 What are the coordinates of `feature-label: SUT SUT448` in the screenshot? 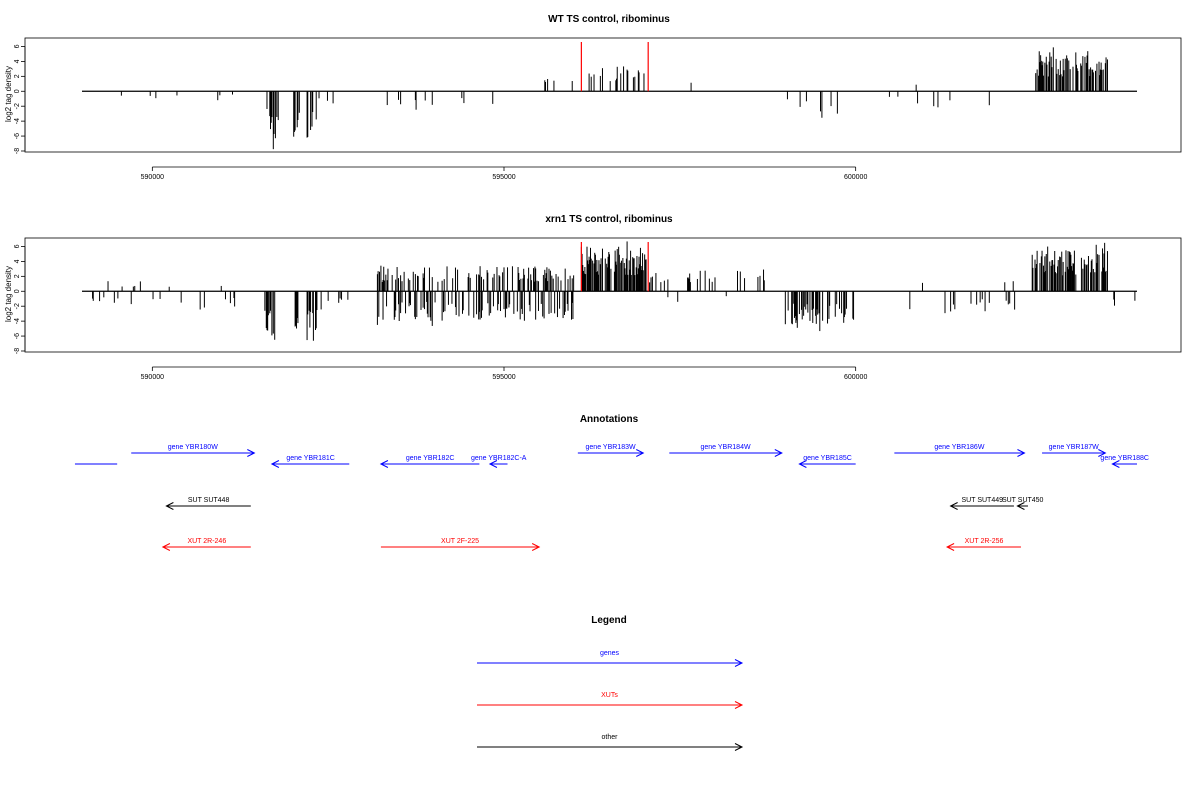 It's located at (209, 500).